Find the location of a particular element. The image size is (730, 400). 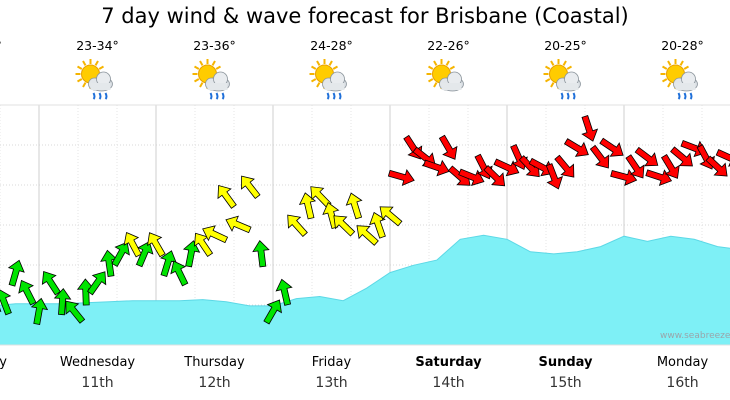

date-label: 12th is located at coordinates (214, 383).